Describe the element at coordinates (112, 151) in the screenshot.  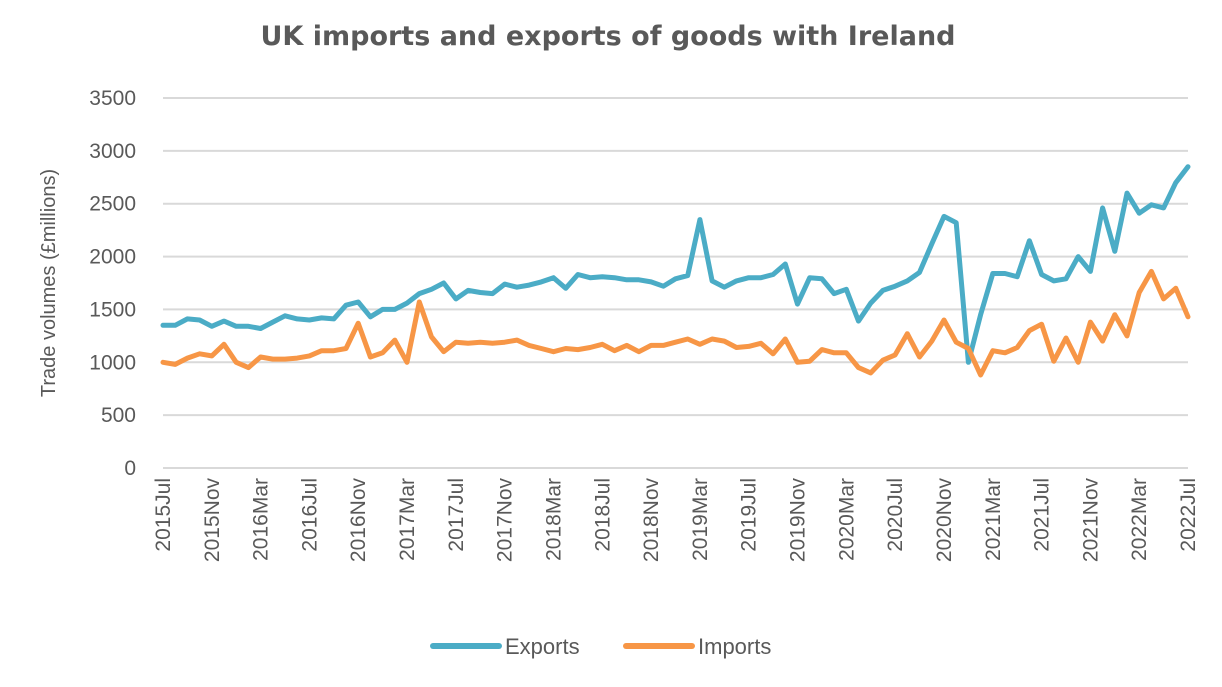
I see `y-tick-label: 3000` at that location.